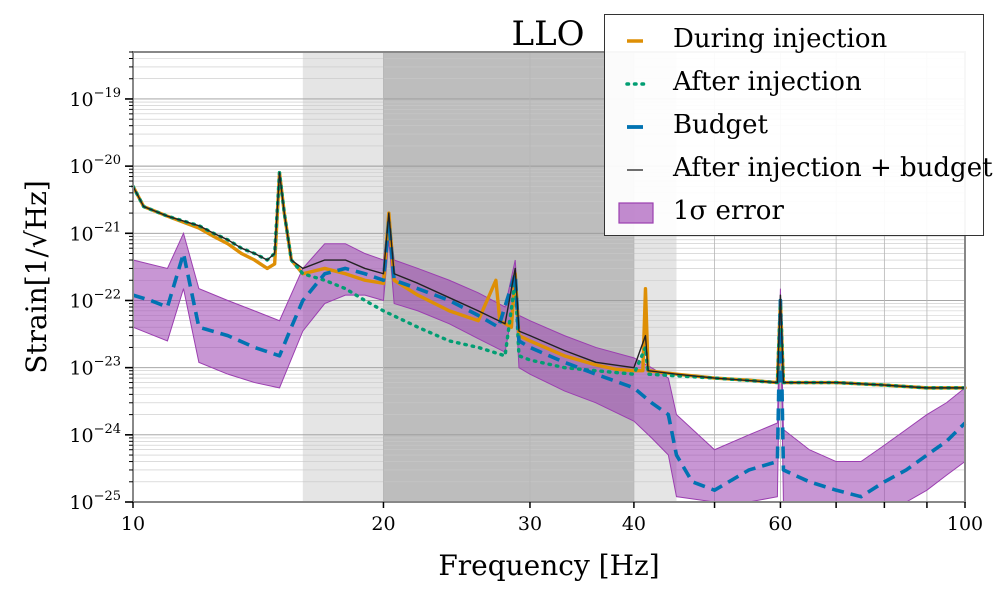 This screenshot has width=1000, height=600. What do you see at coordinates (95, 232) in the screenshot?
I see `y-tick-label: 10−21` at bounding box center [95, 232].